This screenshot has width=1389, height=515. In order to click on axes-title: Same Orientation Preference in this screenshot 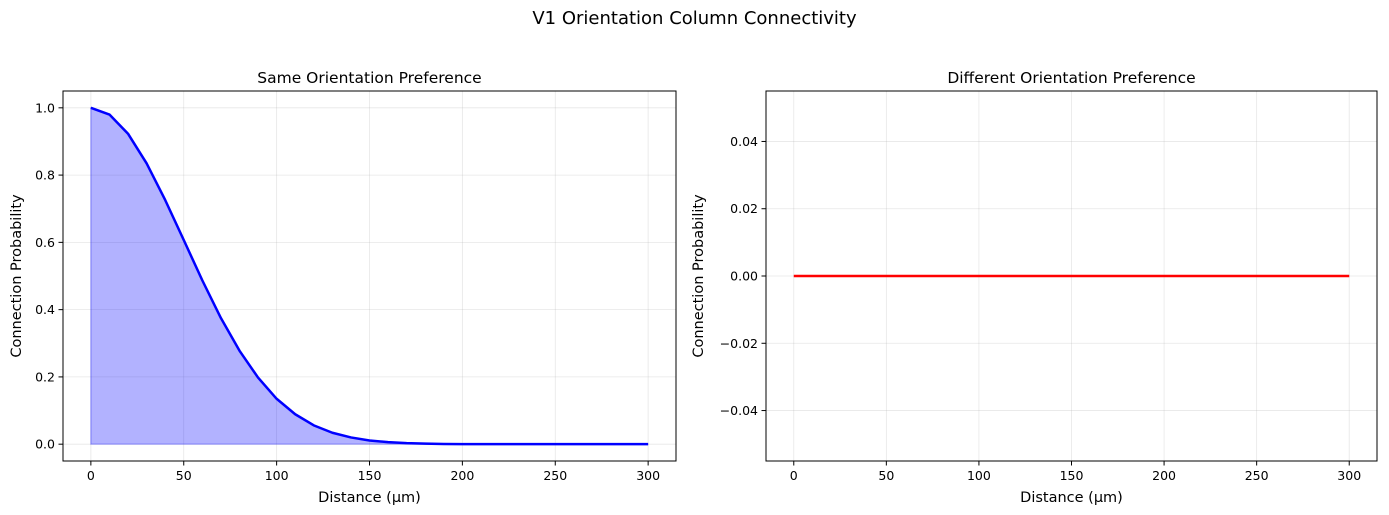, I will do `click(369, 78)`.